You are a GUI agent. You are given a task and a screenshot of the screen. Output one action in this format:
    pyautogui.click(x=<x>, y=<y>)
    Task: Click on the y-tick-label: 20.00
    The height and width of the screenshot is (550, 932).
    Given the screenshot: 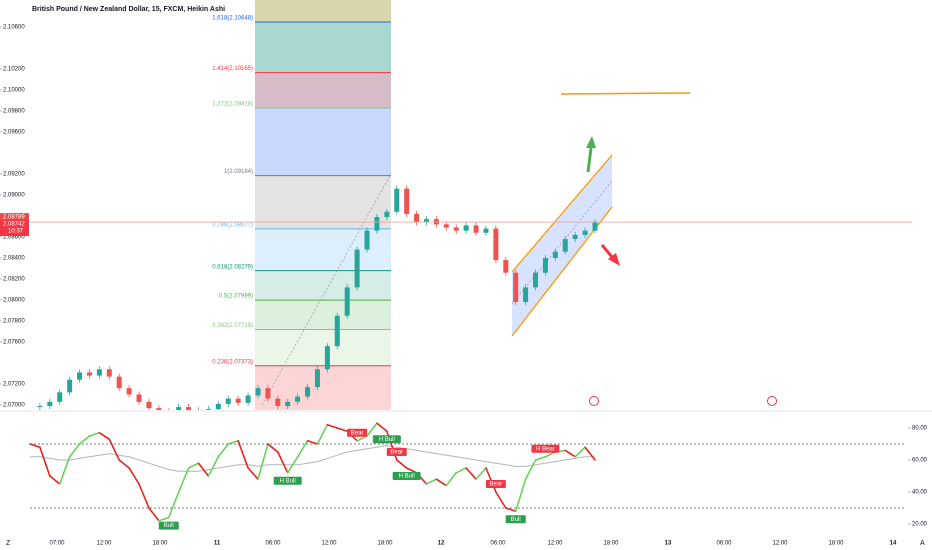 What is the action you would take?
    pyautogui.click(x=920, y=525)
    